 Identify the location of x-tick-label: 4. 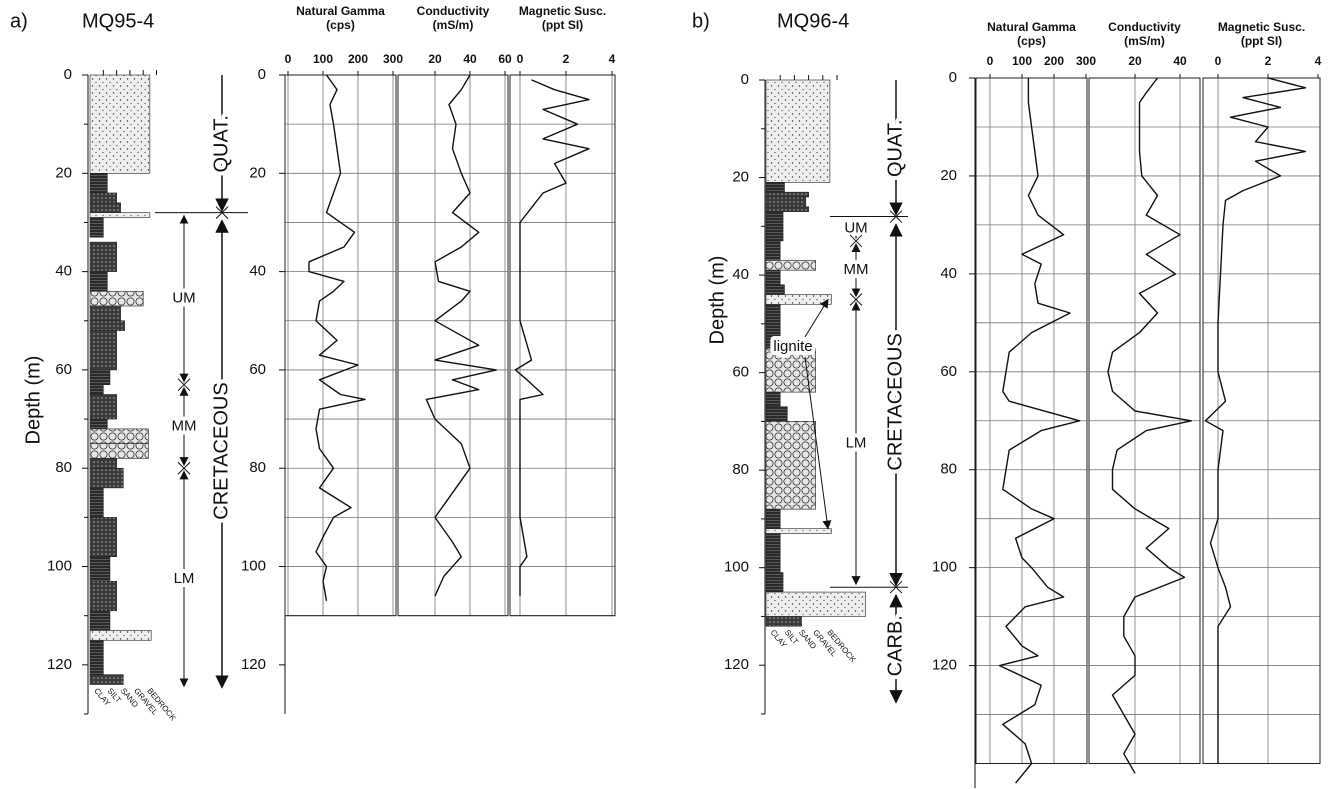
(612, 59).